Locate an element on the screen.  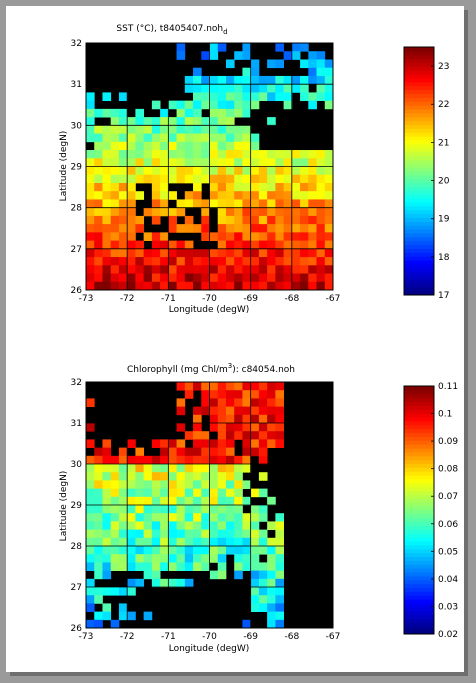
chl-x-tick-label: -67 is located at coordinates (333, 637).